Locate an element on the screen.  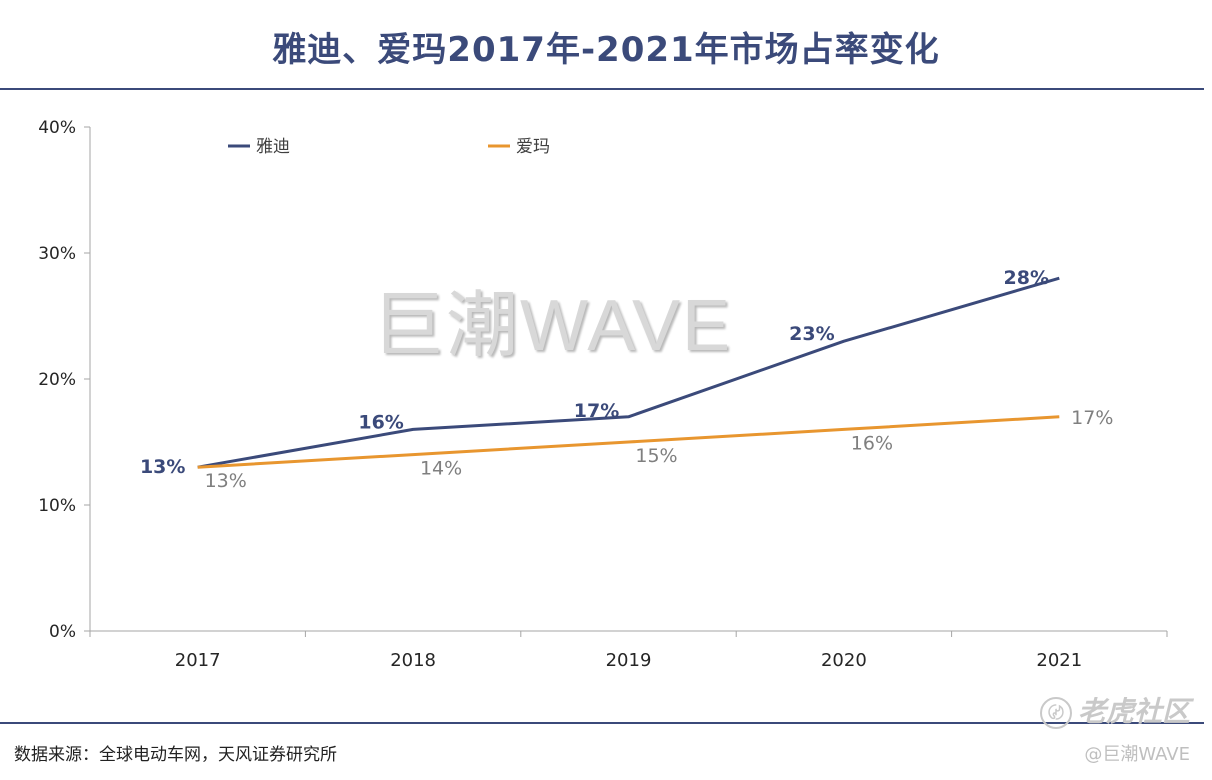
corner-watermark-text: 老虎社区 is located at coordinates (1133, 711).